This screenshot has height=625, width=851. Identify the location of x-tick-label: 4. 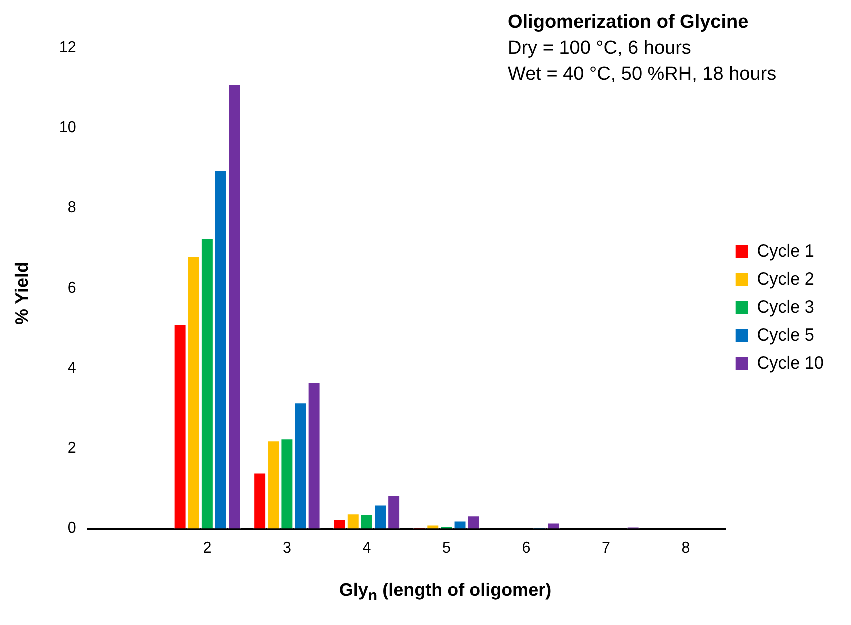
(367, 548).